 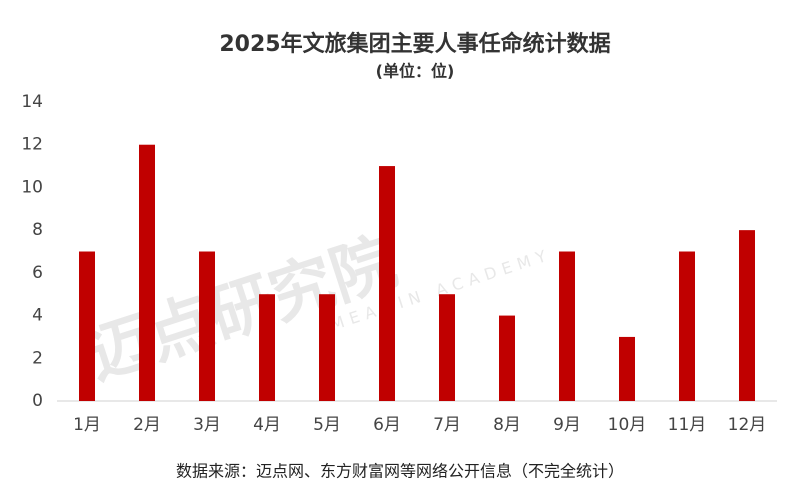 What do you see at coordinates (414, 44) in the screenshot?
I see `chart-title: 2025年文旅集团主要人事任命统计数据` at bounding box center [414, 44].